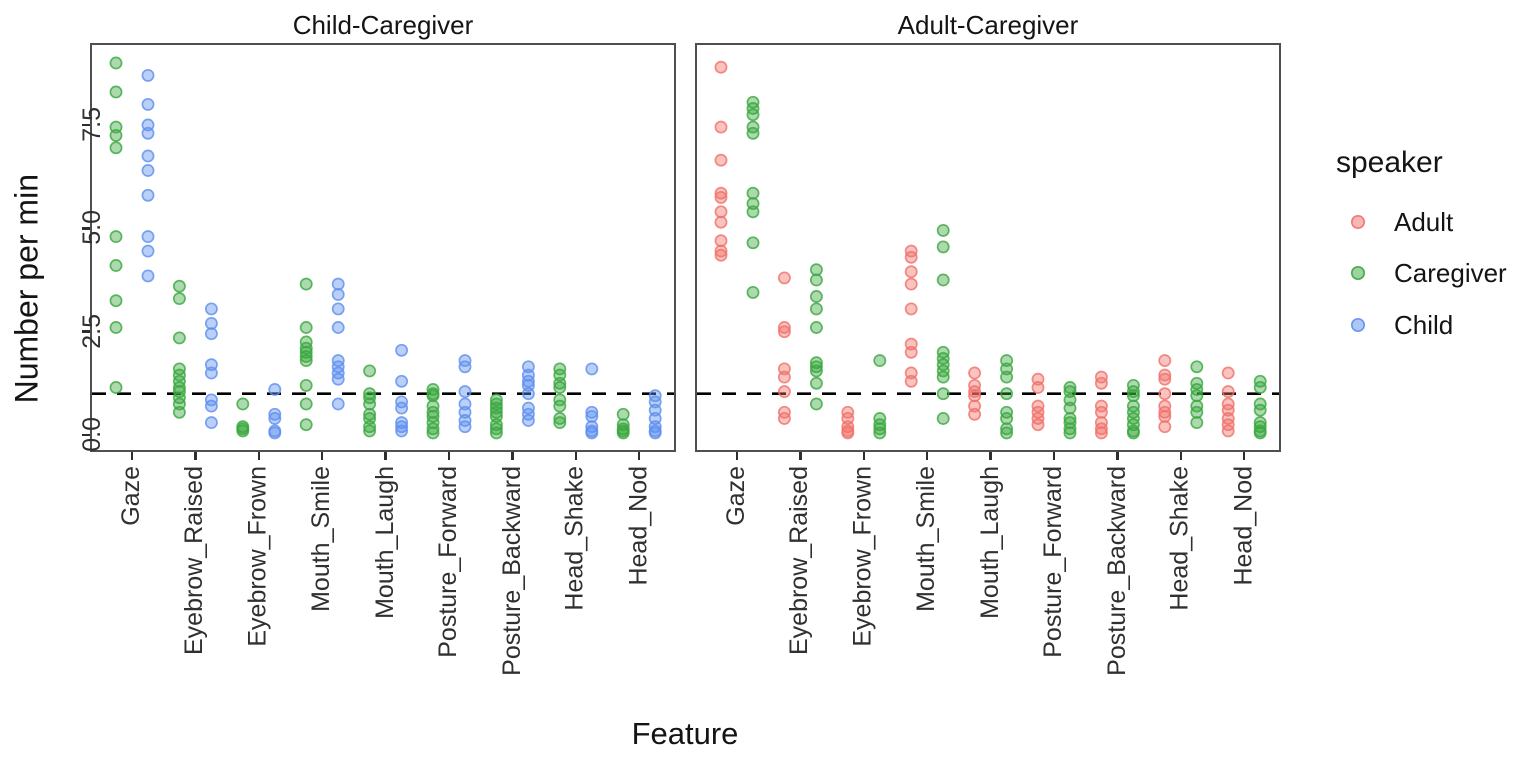  Describe the element at coordinates (989, 542) in the screenshot. I see `category-label: Mouth_Laugh` at that location.